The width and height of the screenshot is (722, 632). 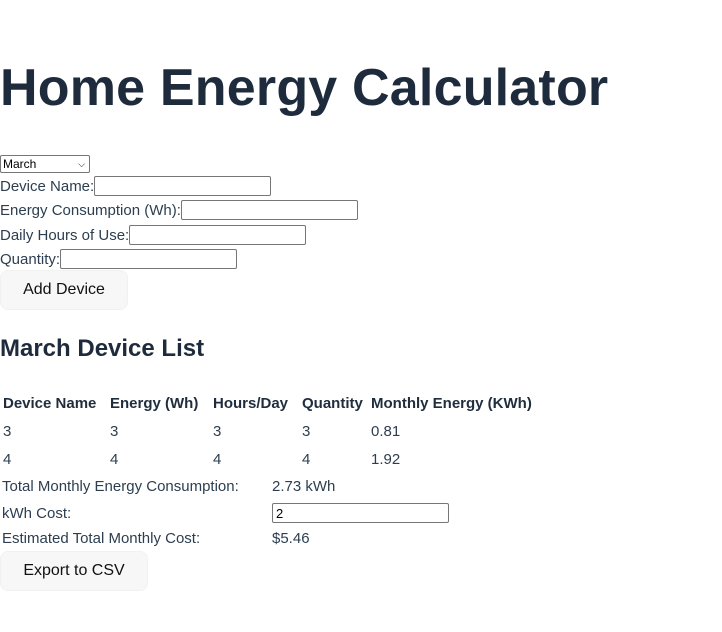 What do you see at coordinates (304, 88) in the screenshot?
I see `page-title: Home Energy Calculator` at bounding box center [304, 88].